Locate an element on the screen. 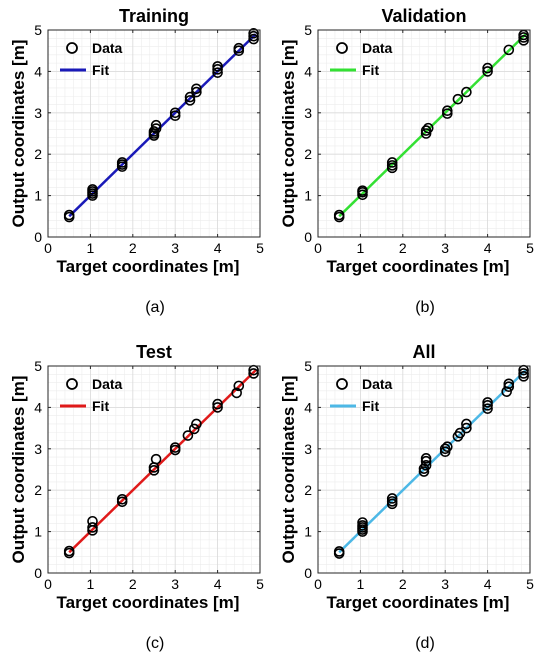  x-tick-label: 0 is located at coordinates (48, 584).